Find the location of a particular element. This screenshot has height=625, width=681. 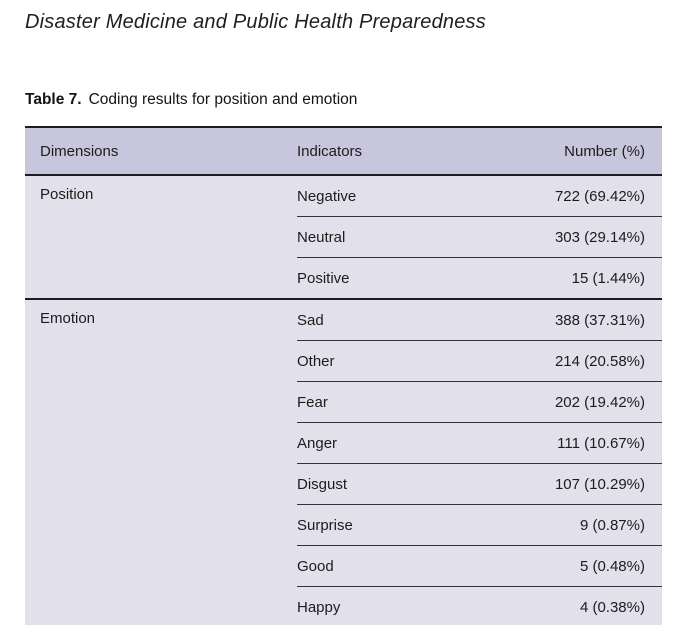

number-cell: 202 (19.42%) is located at coordinates (582, 402).